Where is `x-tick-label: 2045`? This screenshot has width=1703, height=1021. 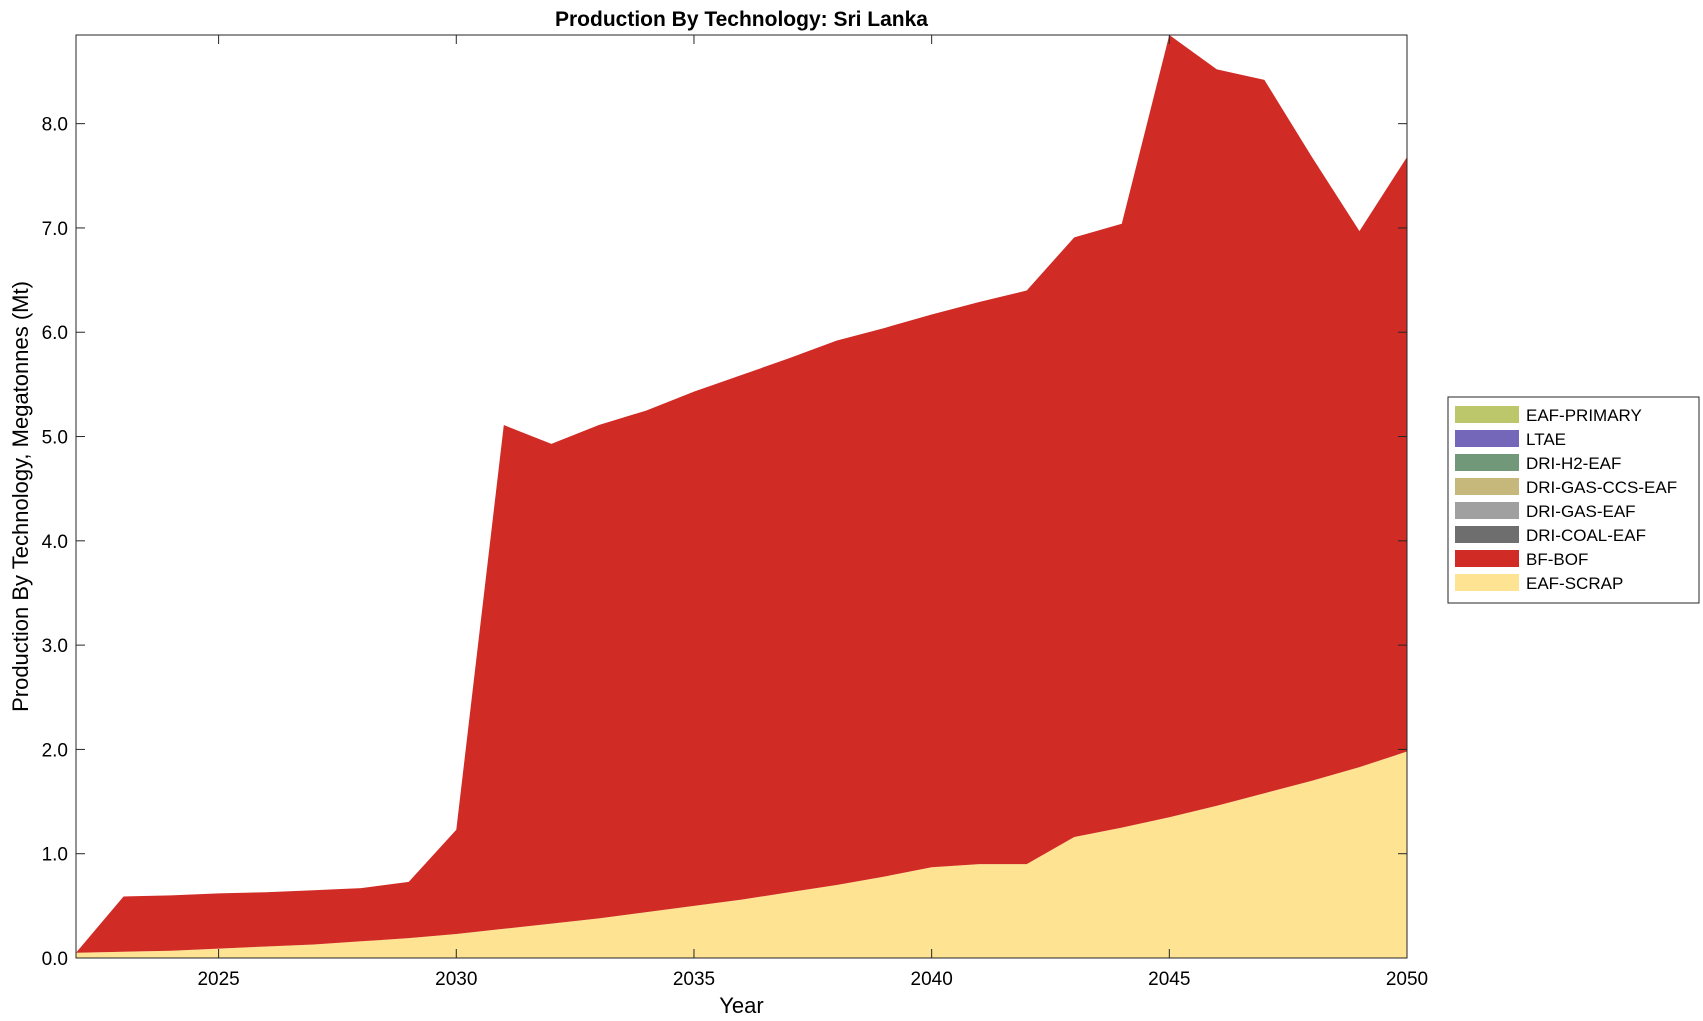
x-tick-label: 2045 is located at coordinates (1169, 979).